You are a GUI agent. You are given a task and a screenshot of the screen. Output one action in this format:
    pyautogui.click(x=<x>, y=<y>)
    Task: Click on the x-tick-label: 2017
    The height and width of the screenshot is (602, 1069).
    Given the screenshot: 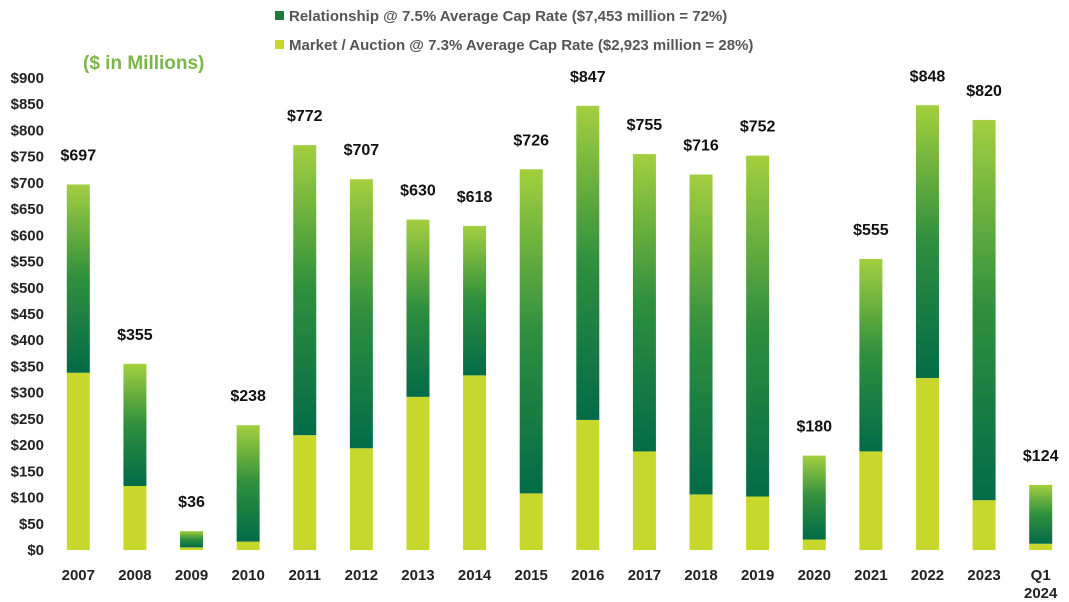 What is the action you would take?
    pyautogui.click(x=644, y=575)
    